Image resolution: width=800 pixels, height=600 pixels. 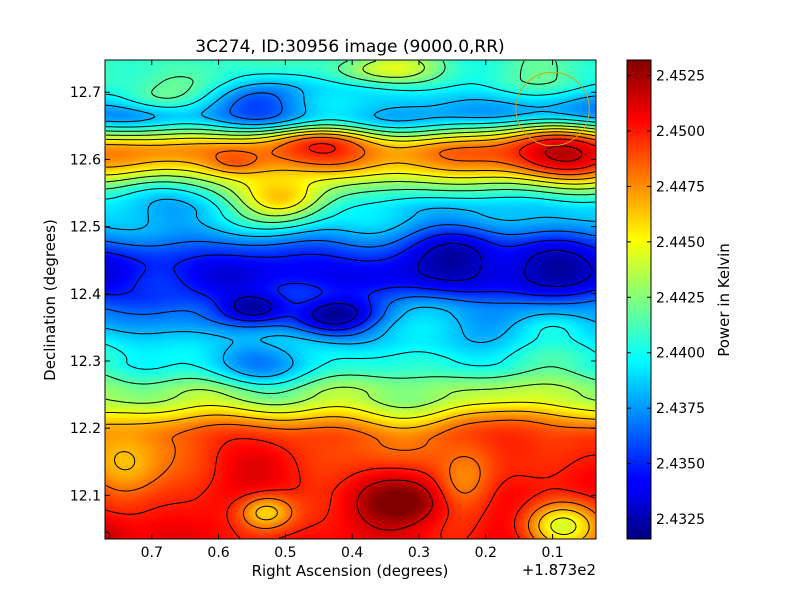 I want to click on x-tick-label: 0.1, so click(x=552, y=553).